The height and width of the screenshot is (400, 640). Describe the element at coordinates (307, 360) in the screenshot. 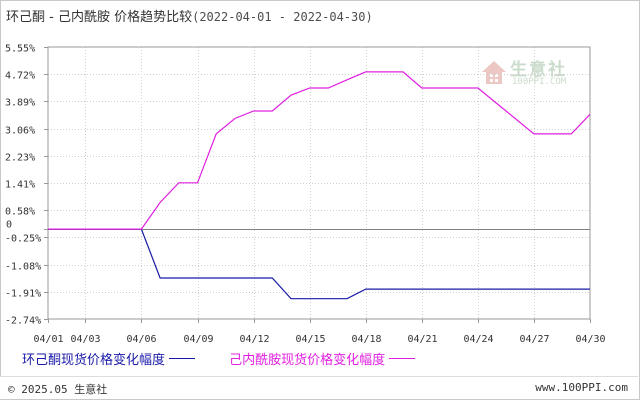

I see `legend-label-series2: 己内酰胺现货价格变化幅度` at that location.